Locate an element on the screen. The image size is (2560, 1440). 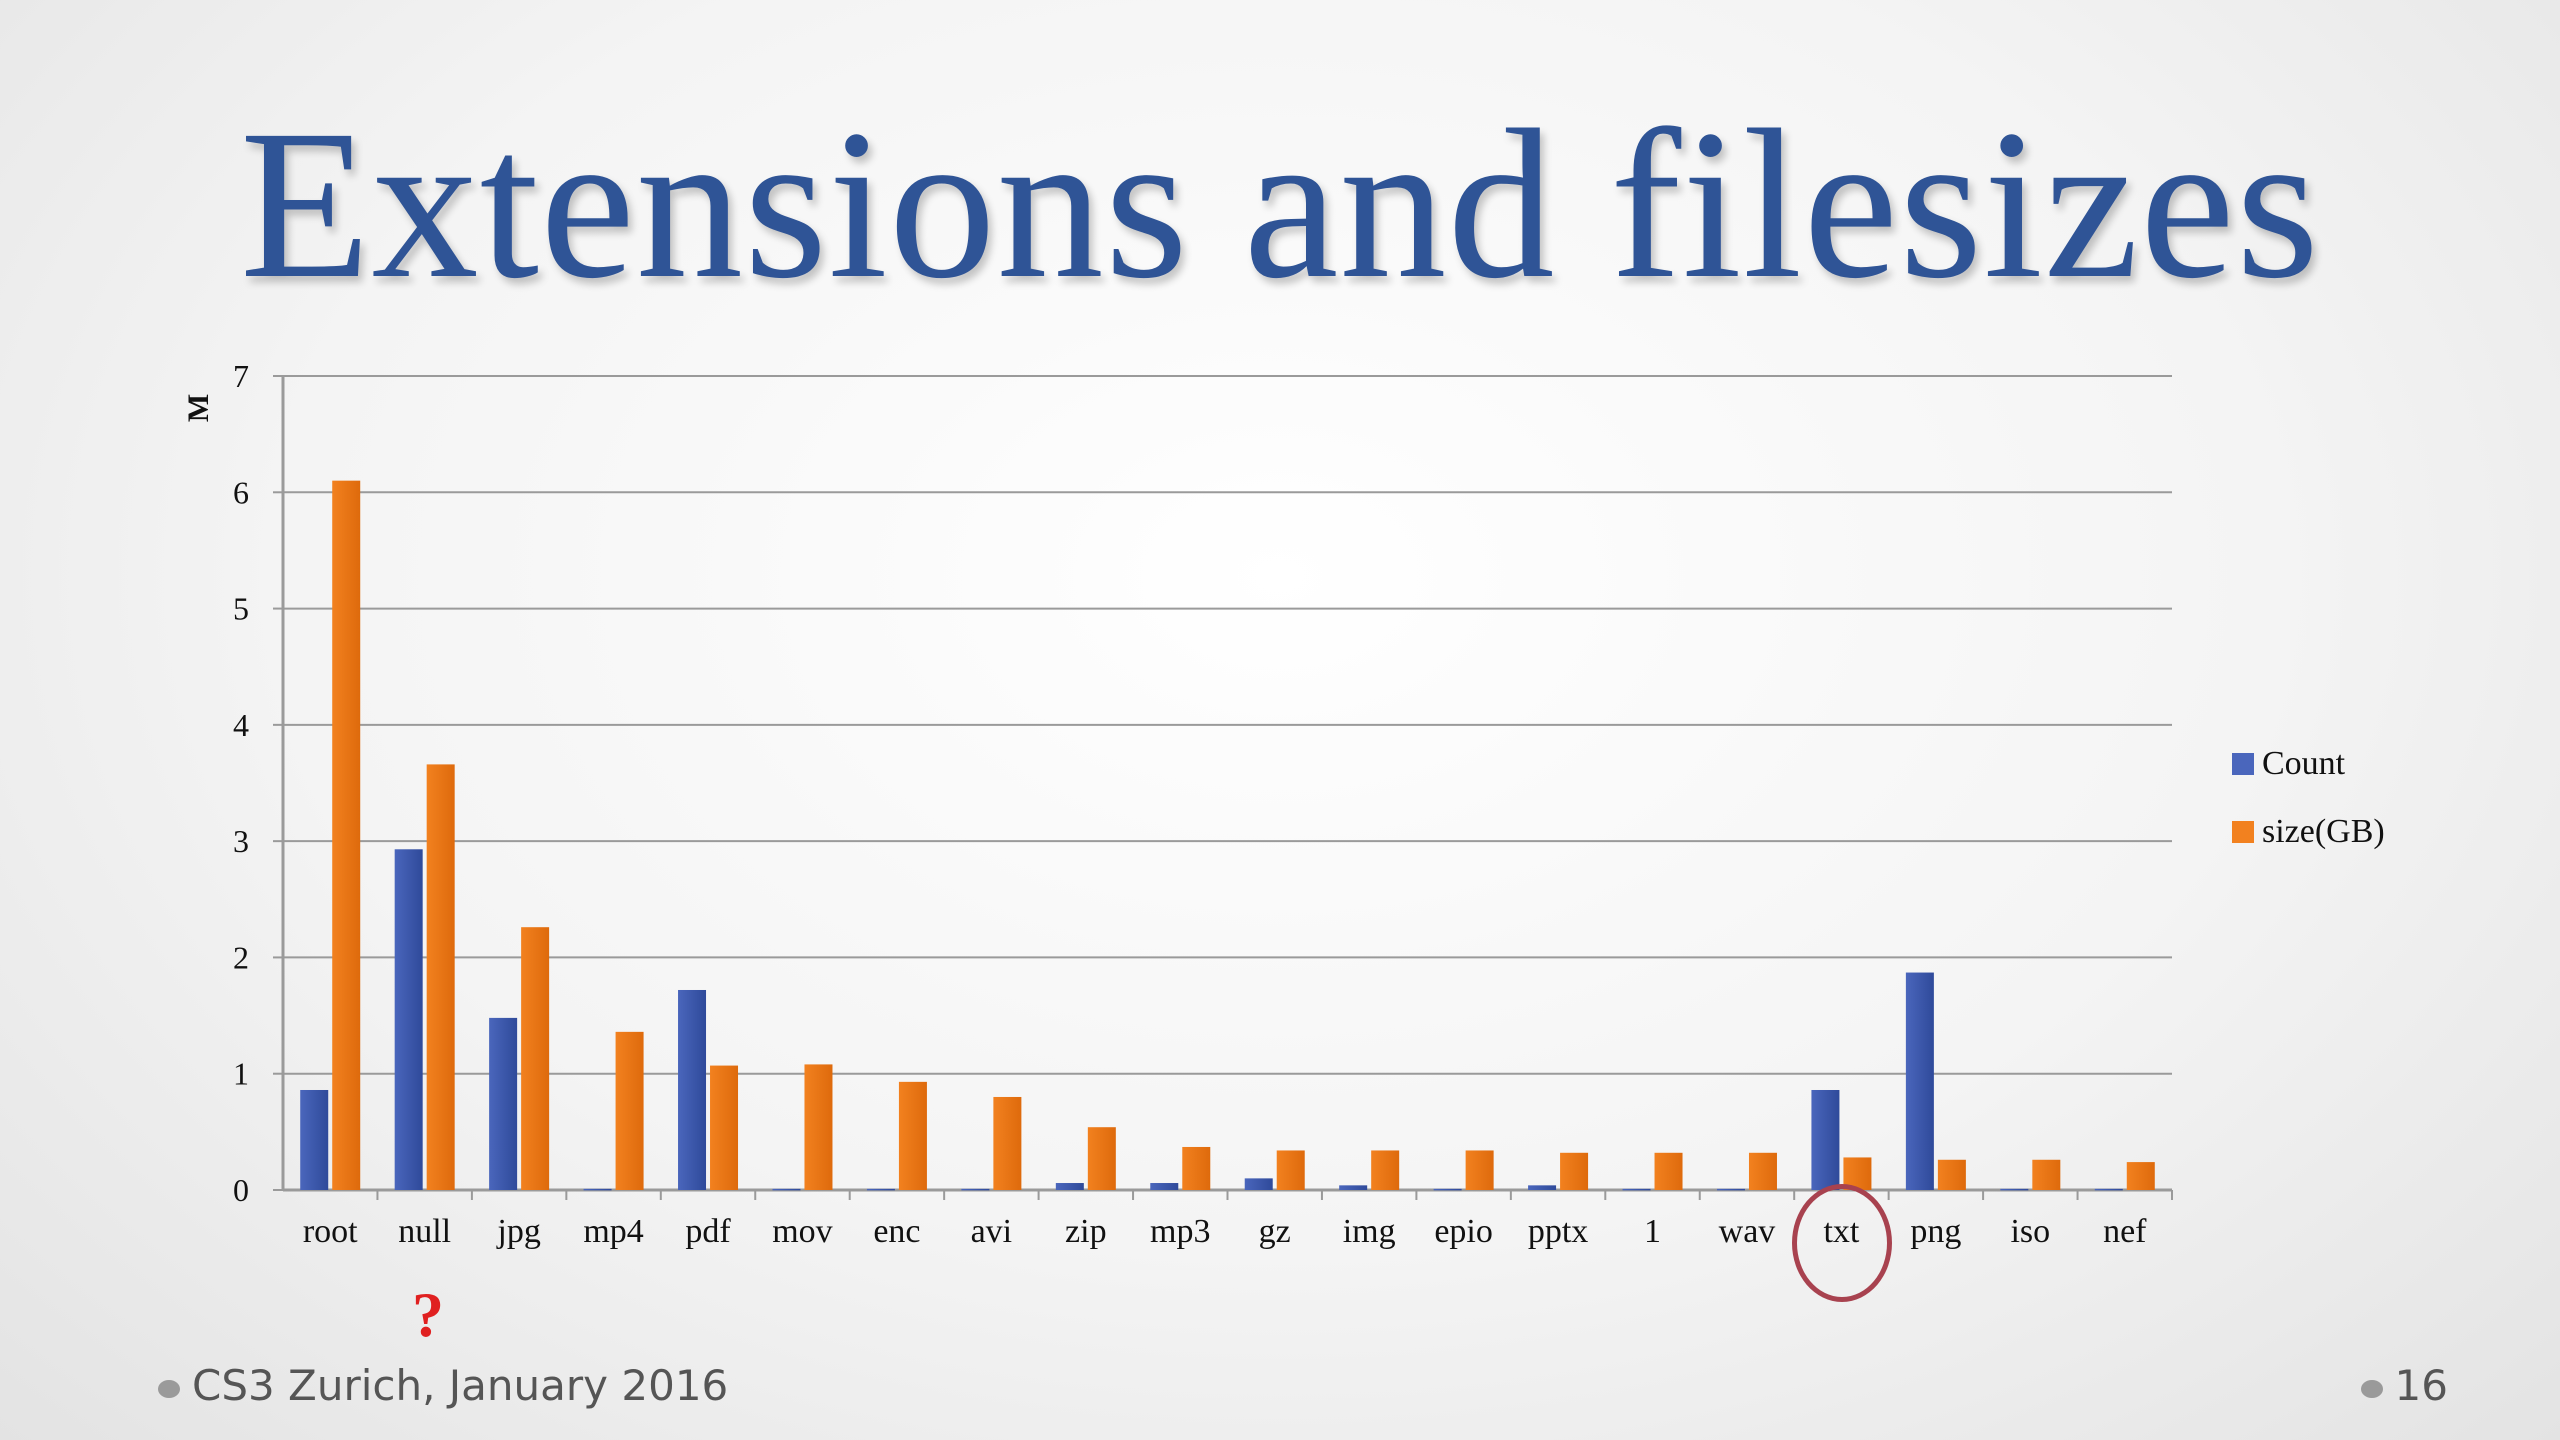
bar-count-enc is located at coordinates (880, 1189).